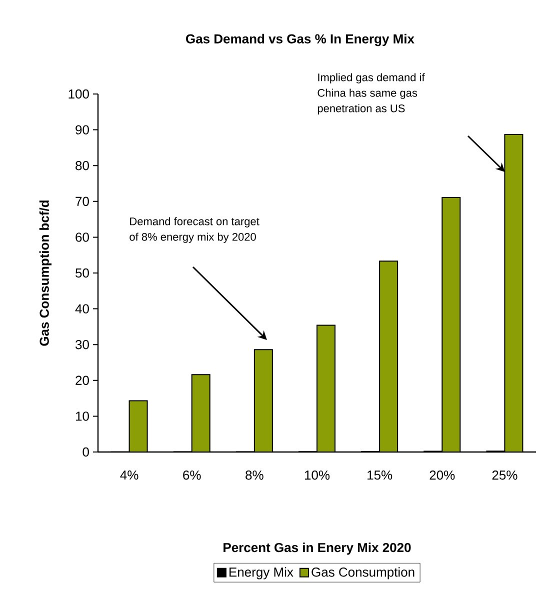  I want to click on y-tick-label: 20, so click(82, 380).